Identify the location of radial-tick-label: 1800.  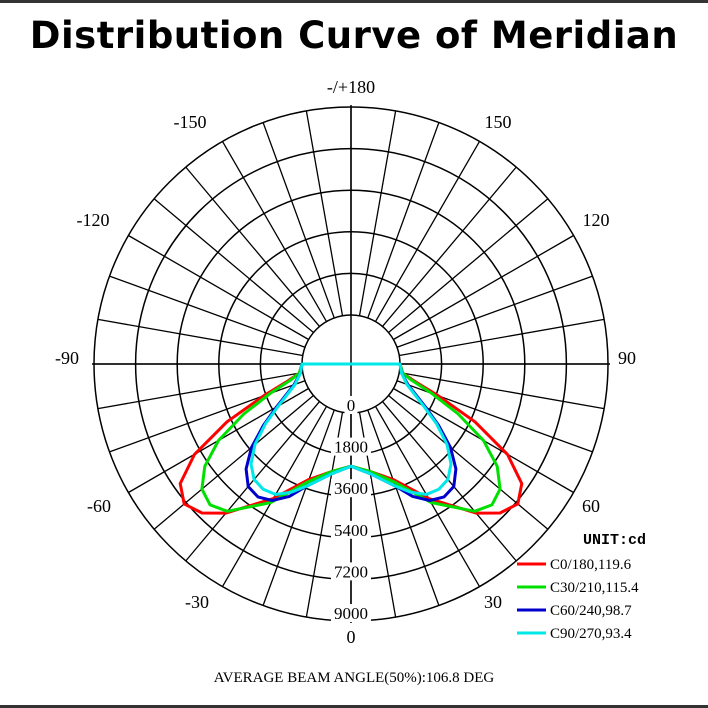
(351, 447).